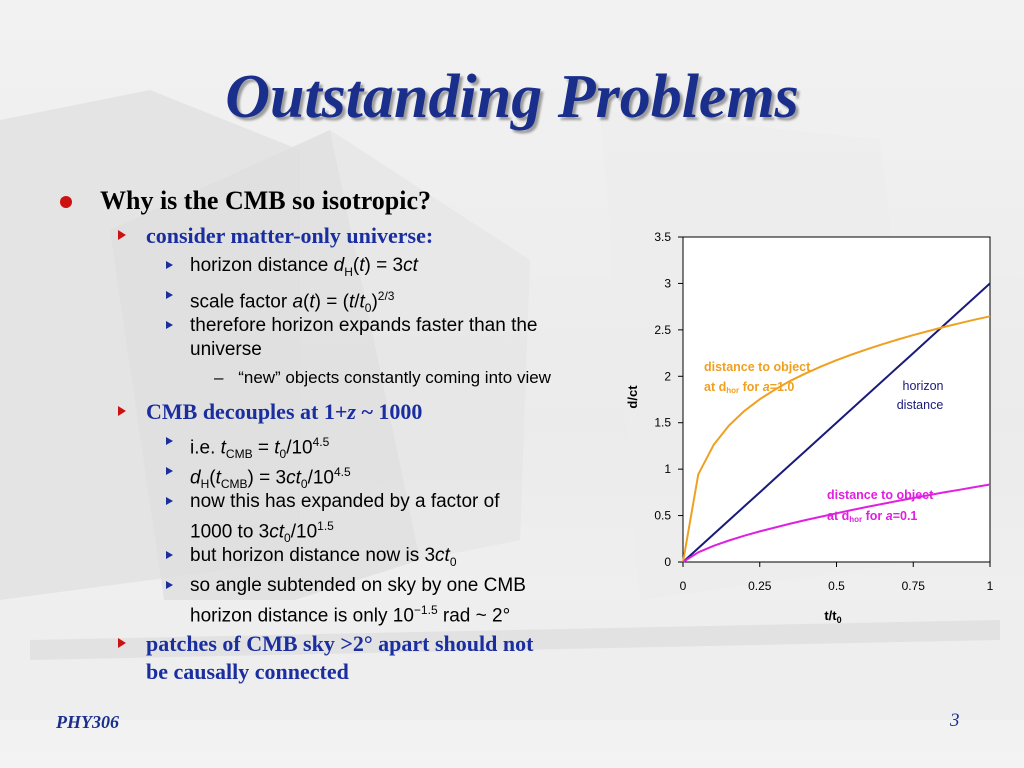  Describe the element at coordinates (990, 586) in the screenshot. I see `x-tick-label: 1` at that location.